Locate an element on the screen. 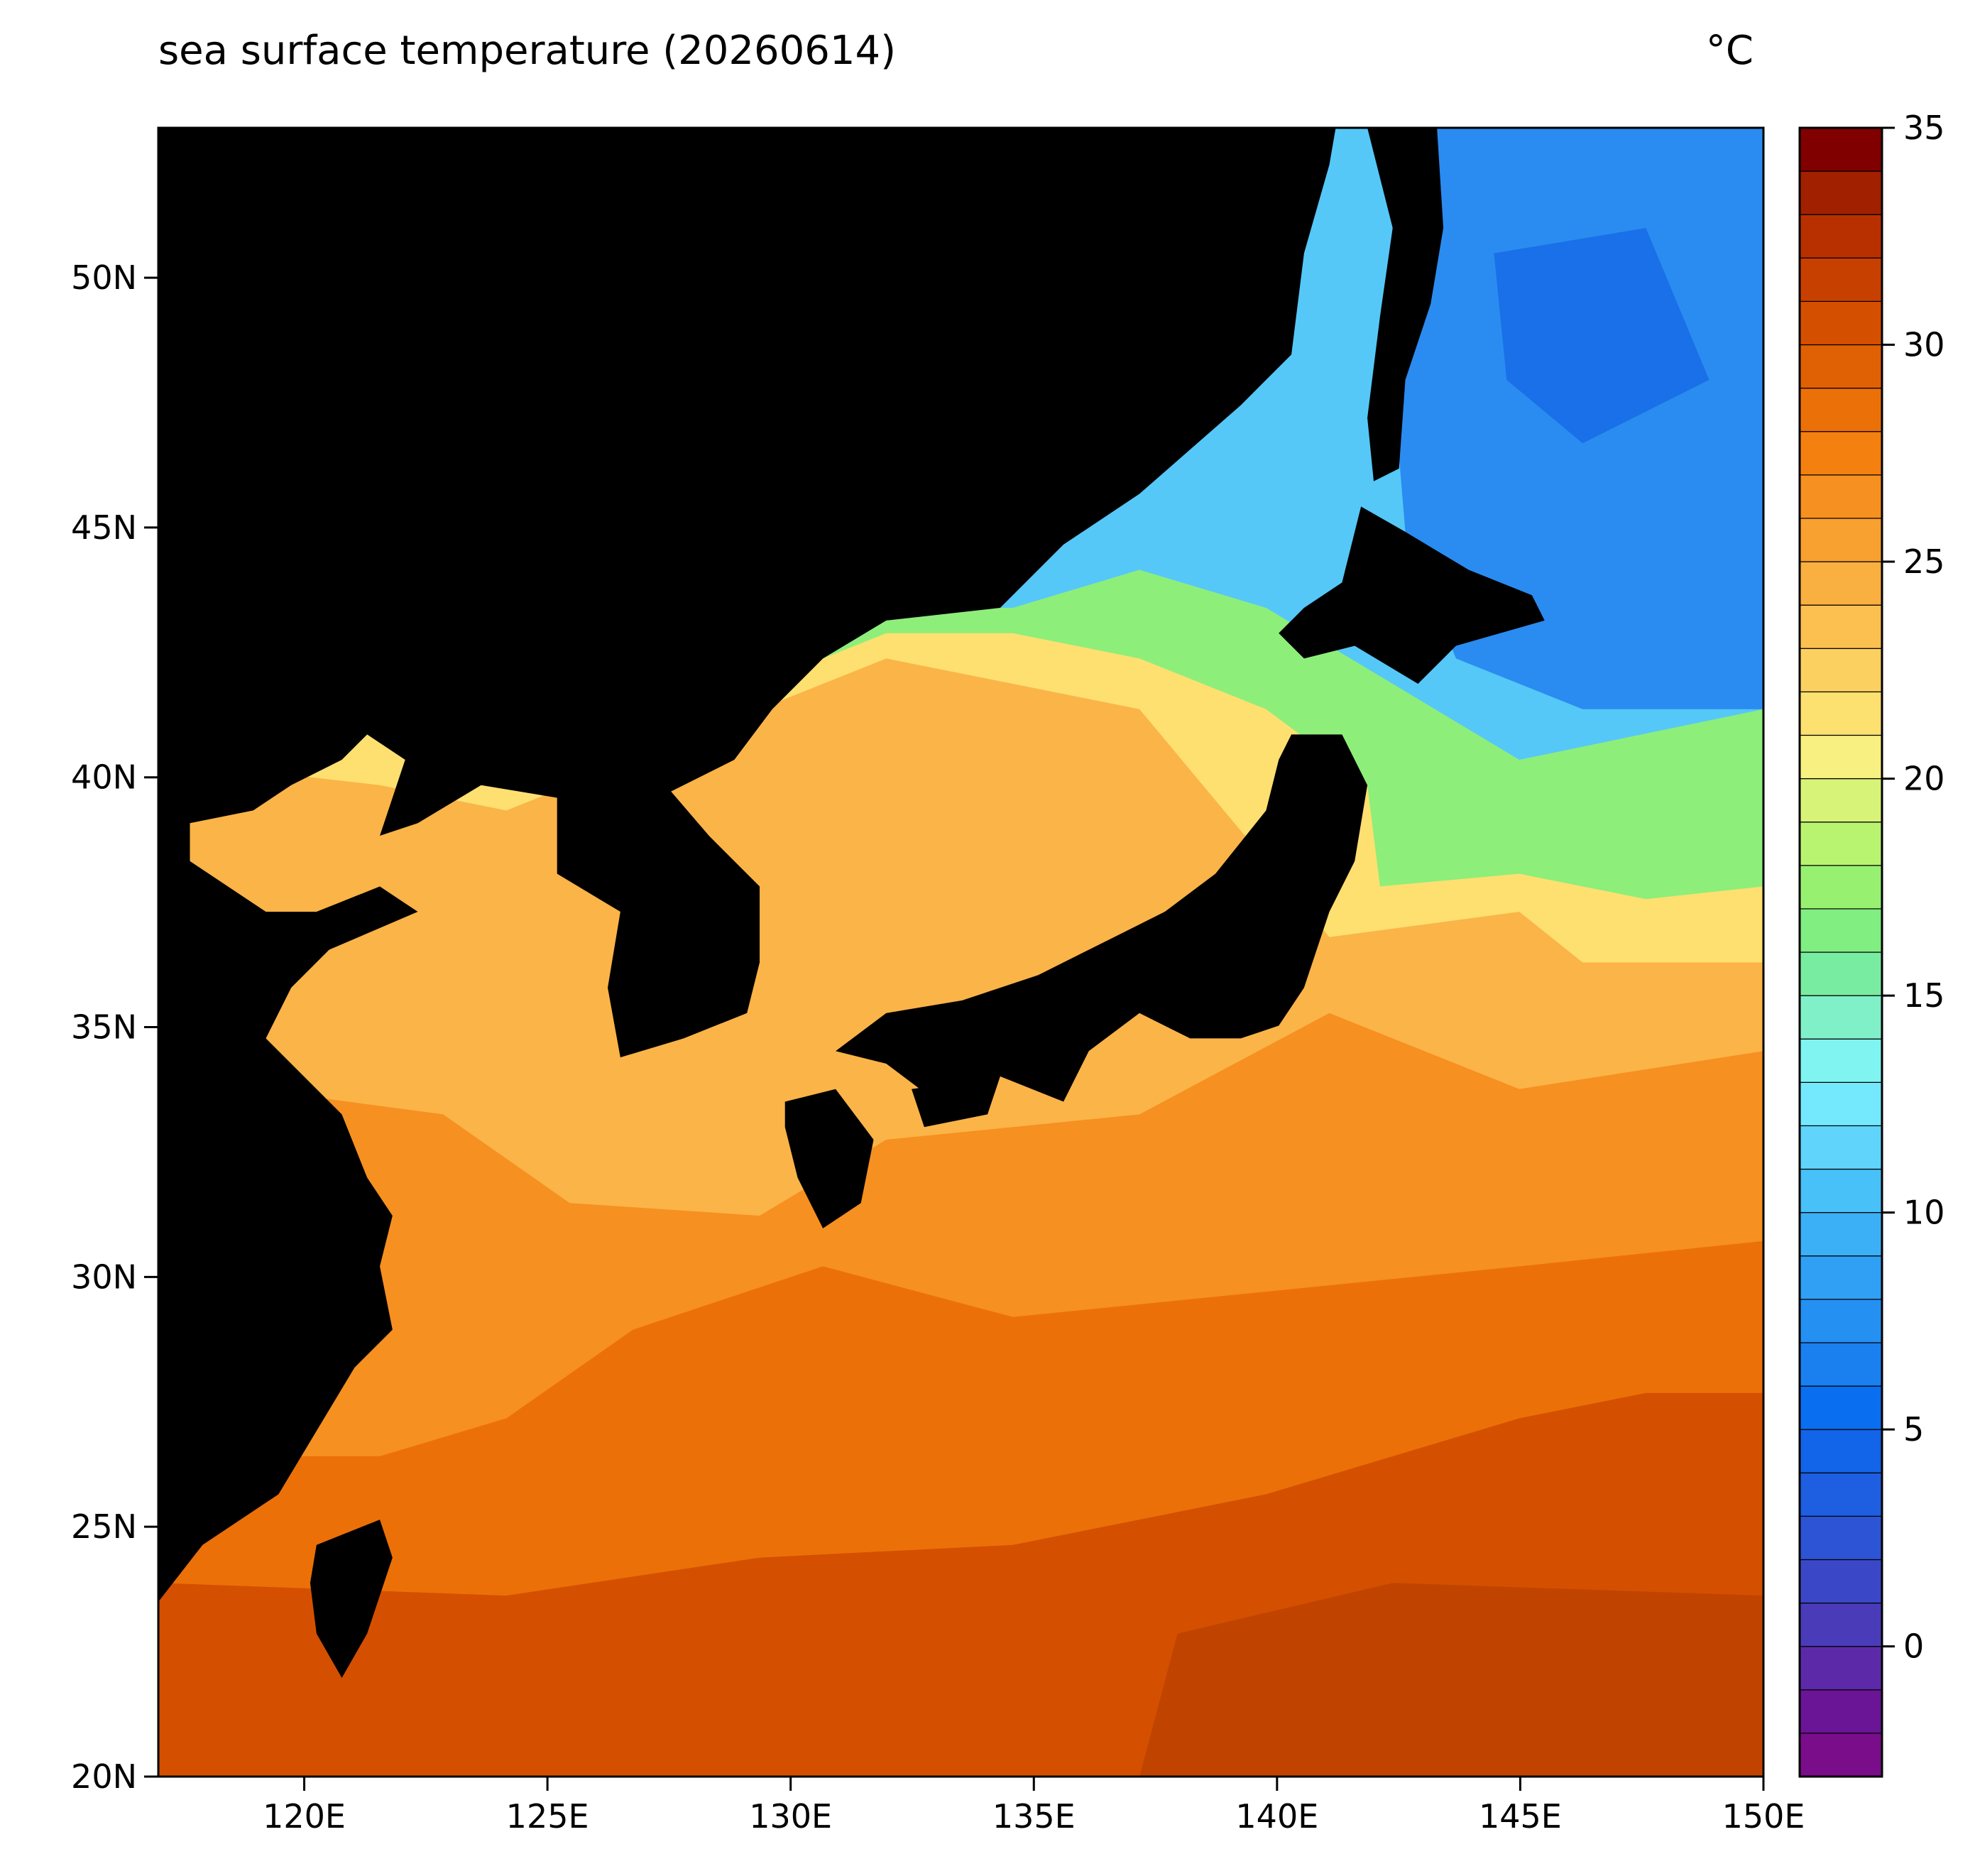 This screenshot has height=1876, width=1975. colorbar-tick-label: 30 is located at coordinates (1924, 345).